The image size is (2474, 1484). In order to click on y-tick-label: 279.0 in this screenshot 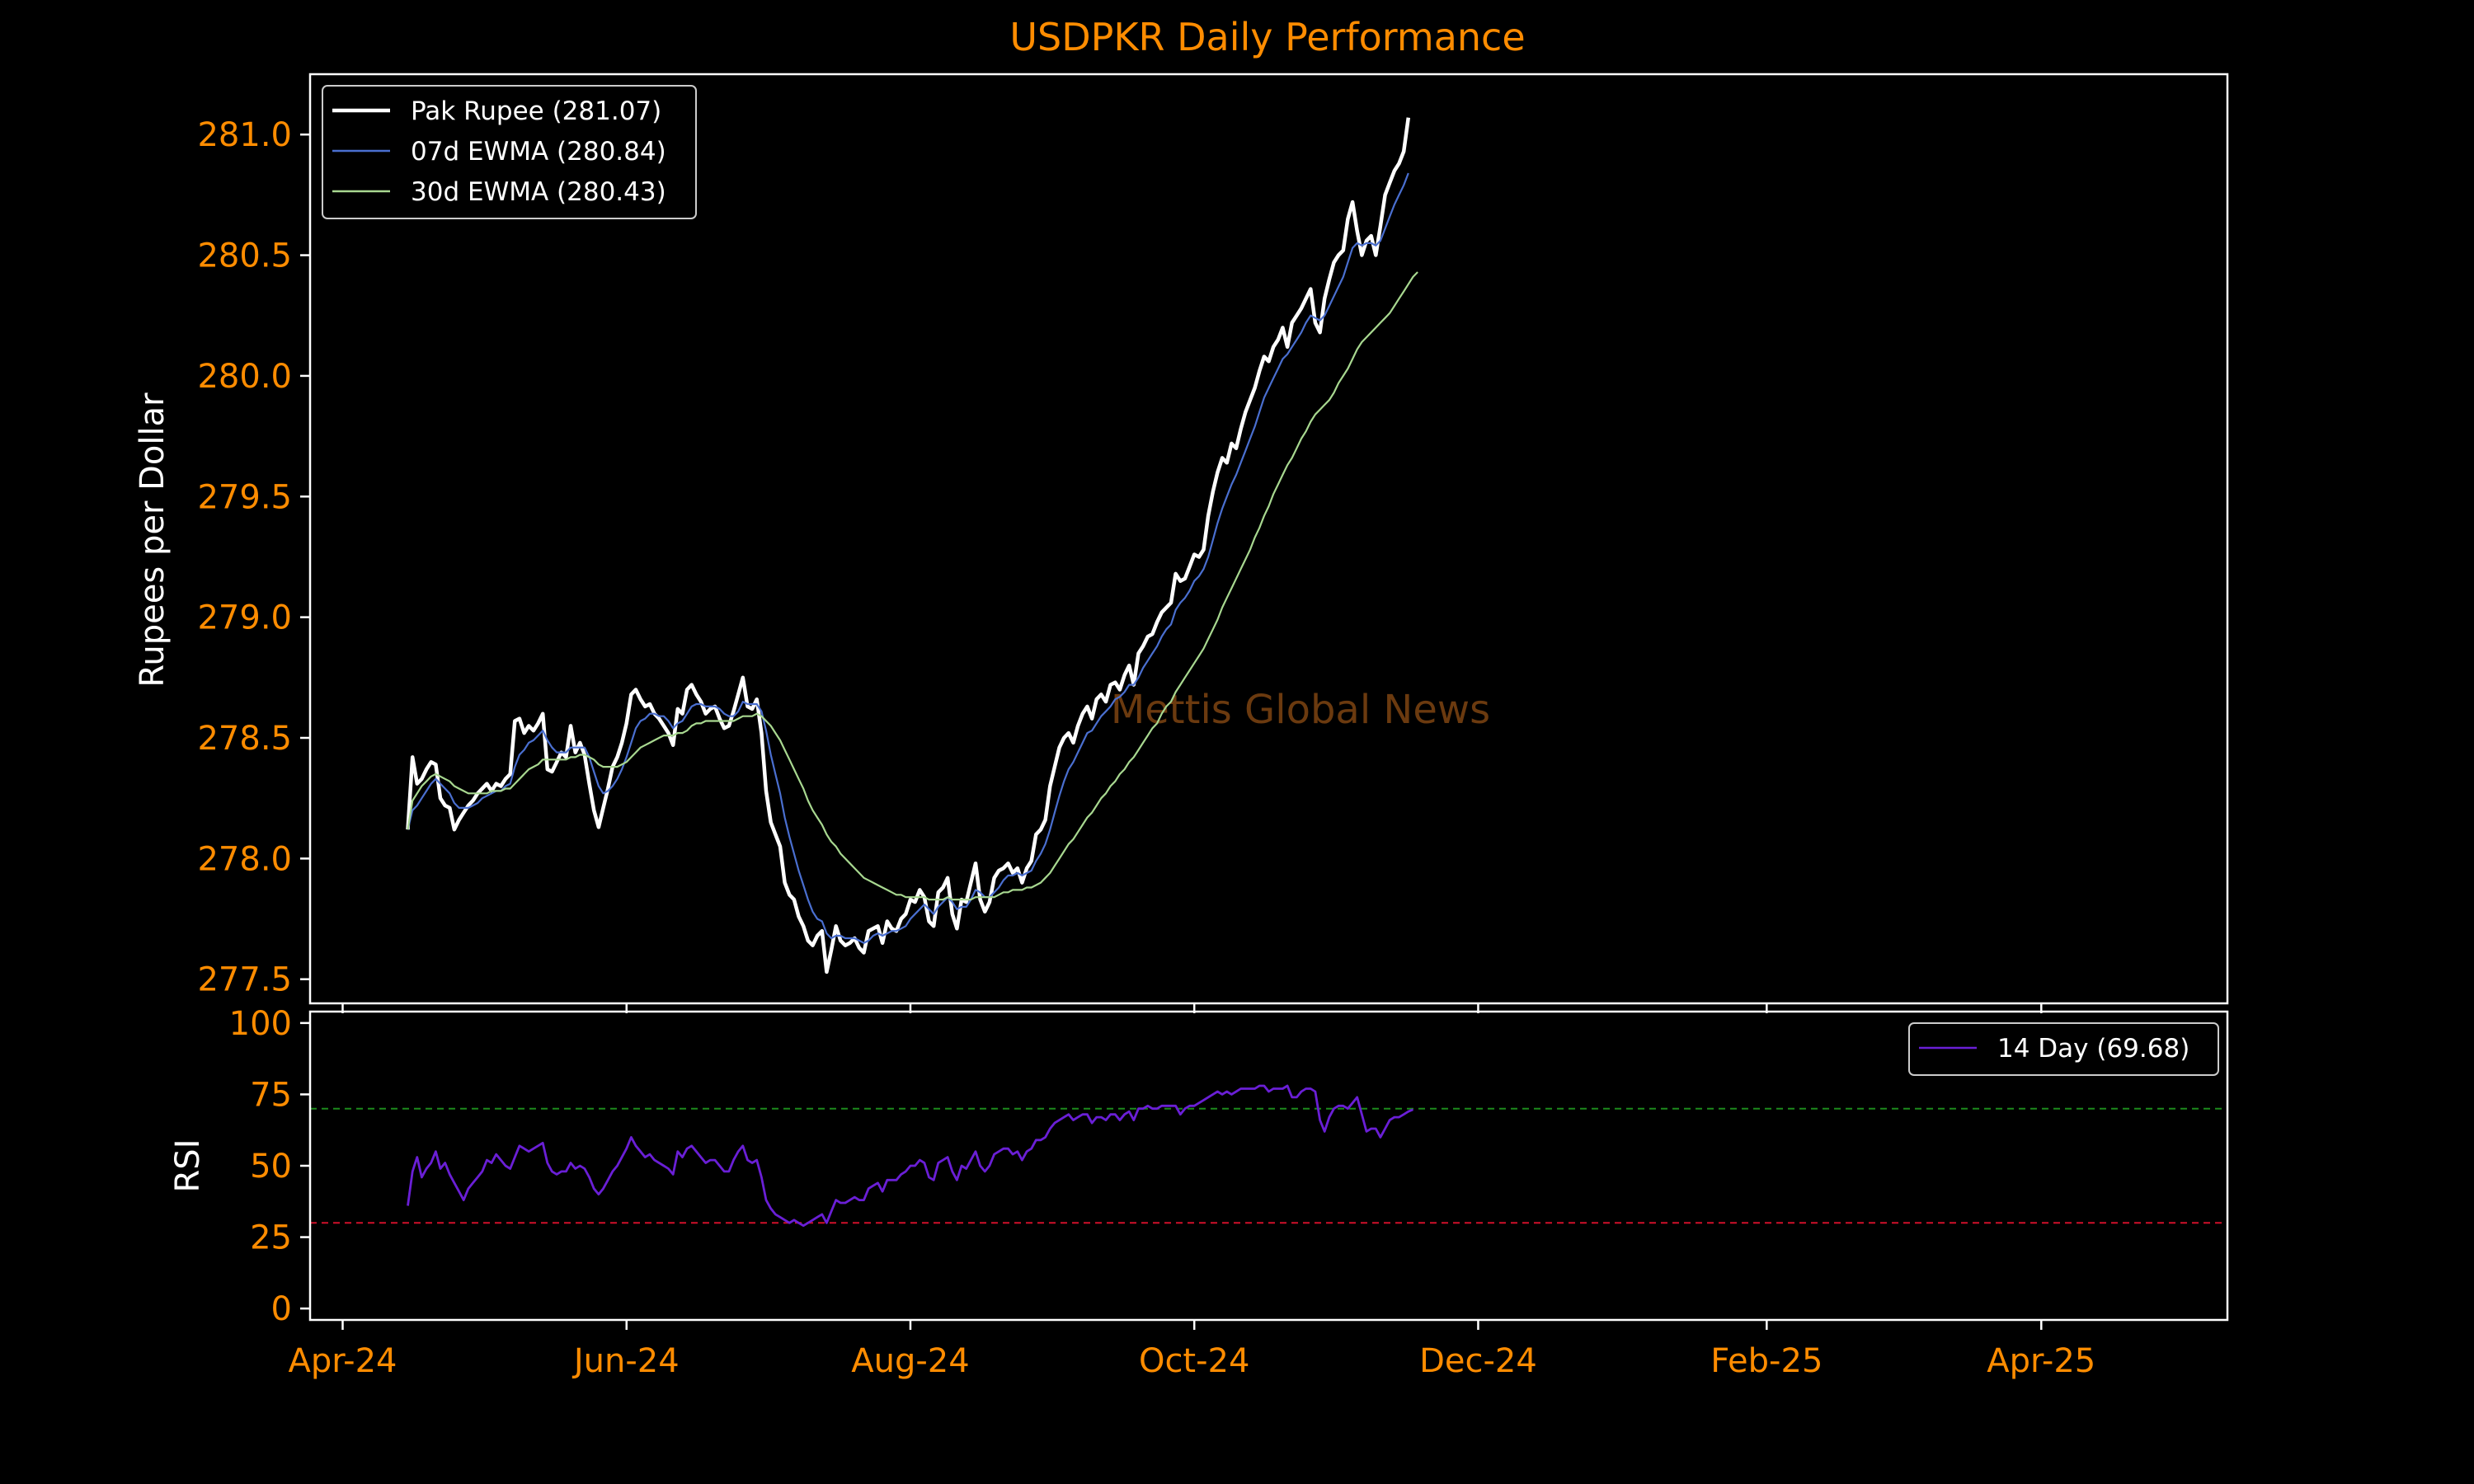, I will do `click(244, 618)`.